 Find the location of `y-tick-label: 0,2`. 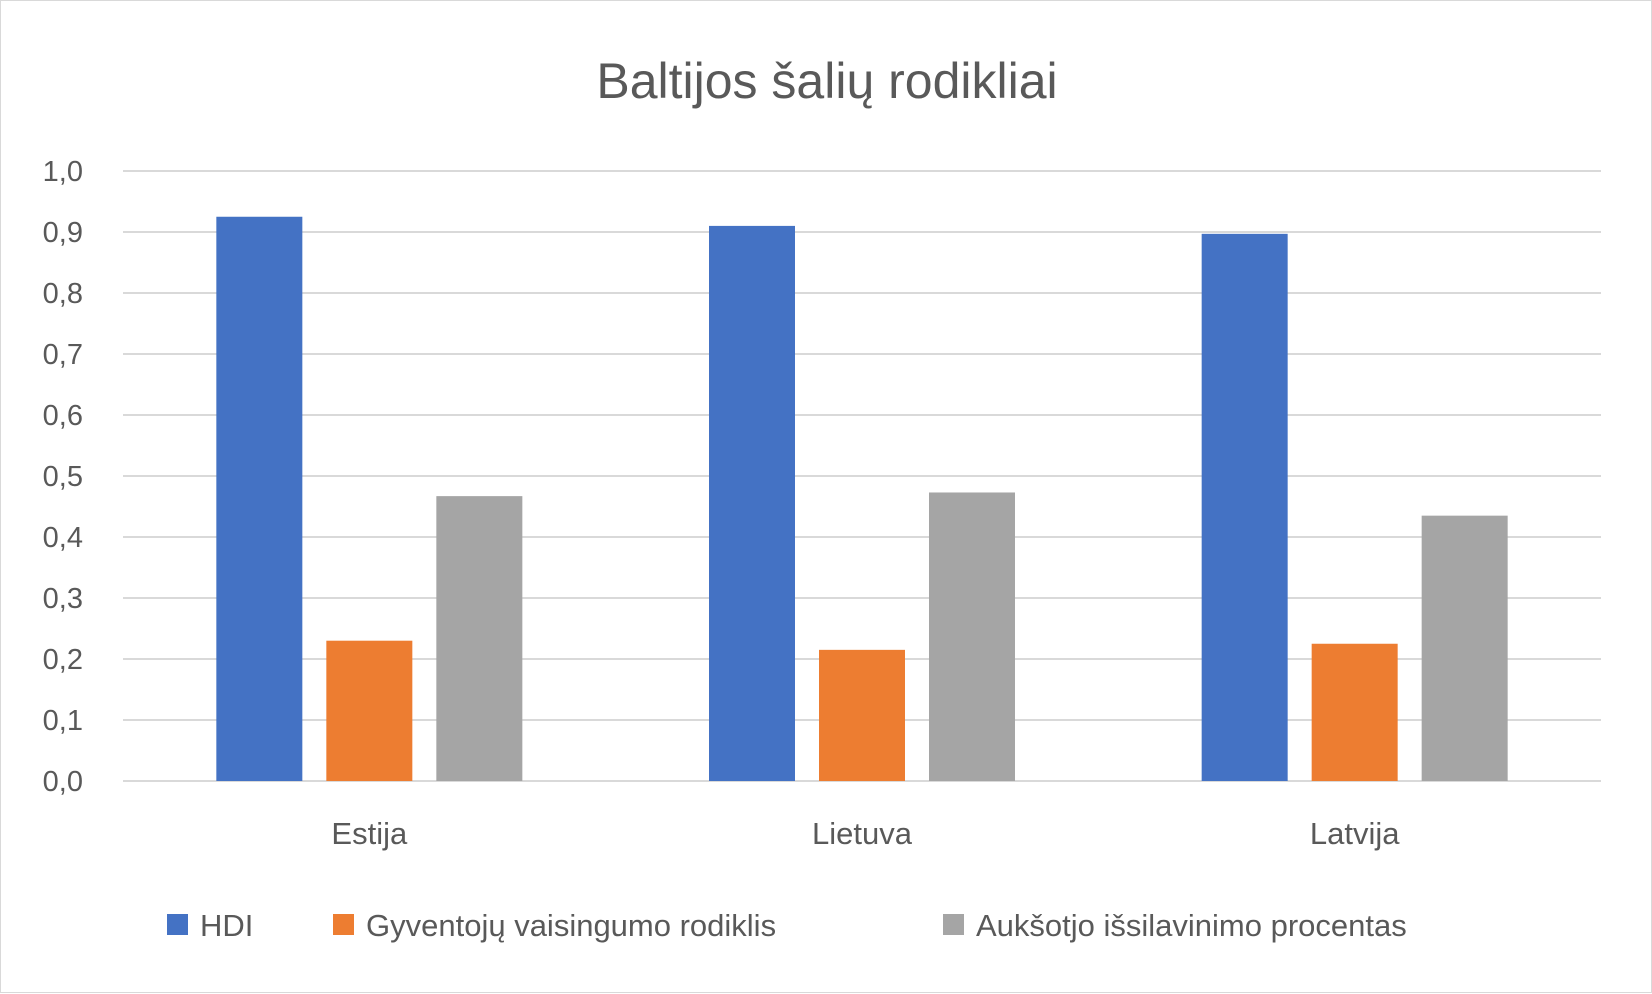

y-tick-label: 0,2 is located at coordinates (63, 660).